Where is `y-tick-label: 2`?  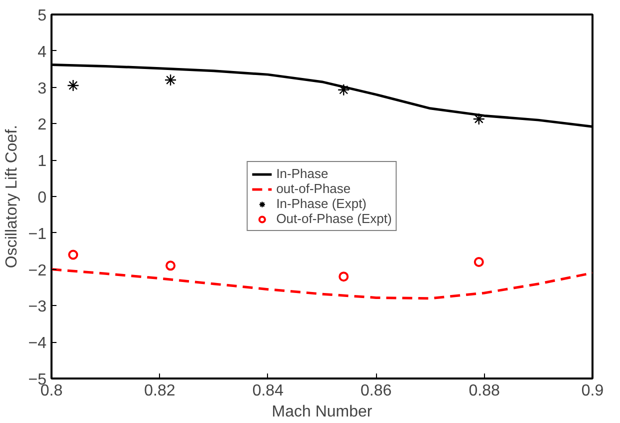
y-tick-label: 2 is located at coordinates (42, 125).